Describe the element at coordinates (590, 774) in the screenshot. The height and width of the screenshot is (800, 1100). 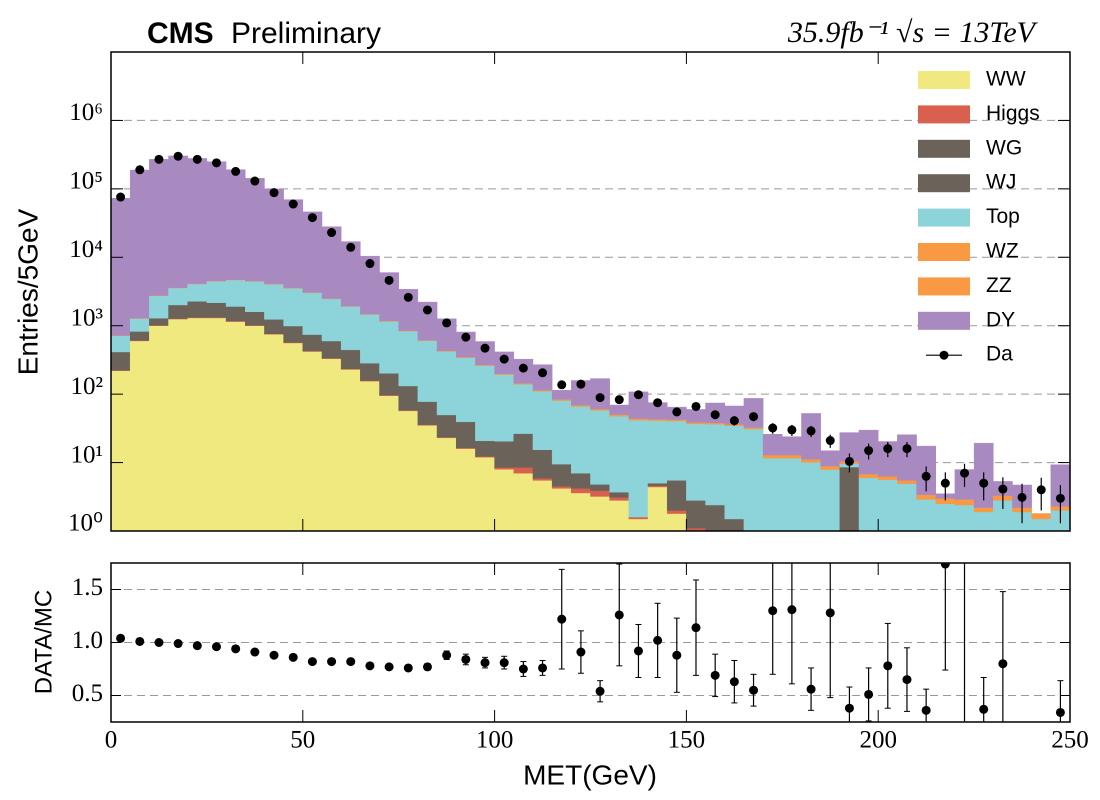
I see `x-axis-label: MET(GeV)` at that location.